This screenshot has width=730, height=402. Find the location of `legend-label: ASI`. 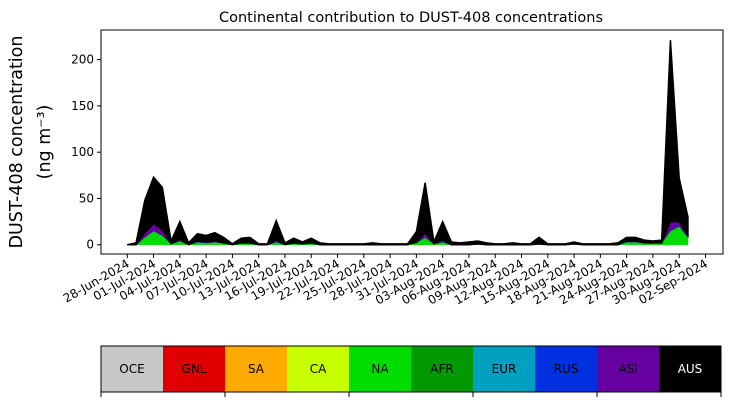

legend-label: ASI is located at coordinates (627, 369).